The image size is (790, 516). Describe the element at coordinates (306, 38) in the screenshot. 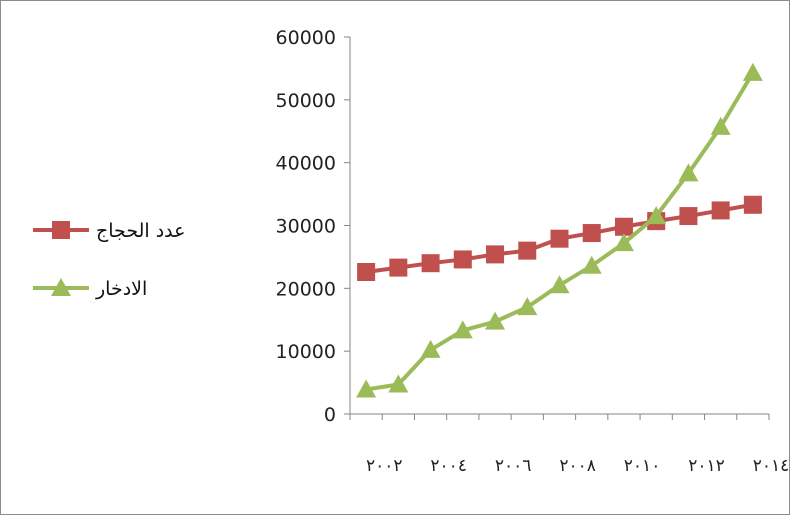

I see `y-tick-label: 60000` at that location.